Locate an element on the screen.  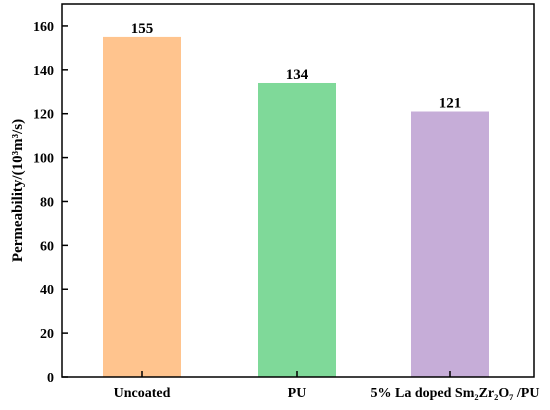
x-tick-label: PU is located at coordinates (297, 393).